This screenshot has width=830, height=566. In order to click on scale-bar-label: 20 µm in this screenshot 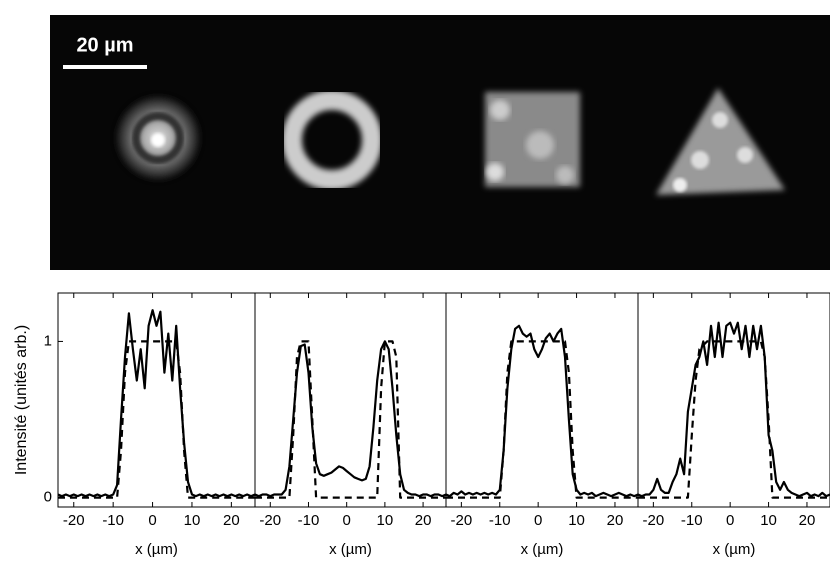, I will do `click(104, 45)`.